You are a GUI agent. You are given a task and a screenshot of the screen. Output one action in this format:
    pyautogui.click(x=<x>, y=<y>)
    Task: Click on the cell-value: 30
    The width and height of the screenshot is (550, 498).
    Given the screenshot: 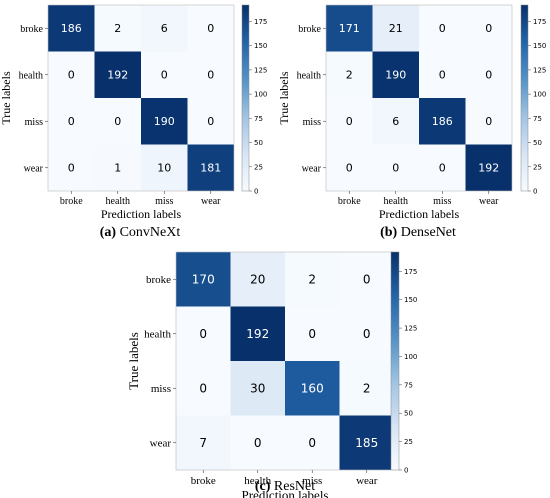 What is the action you would take?
    pyautogui.click(x=257, y=389)
    